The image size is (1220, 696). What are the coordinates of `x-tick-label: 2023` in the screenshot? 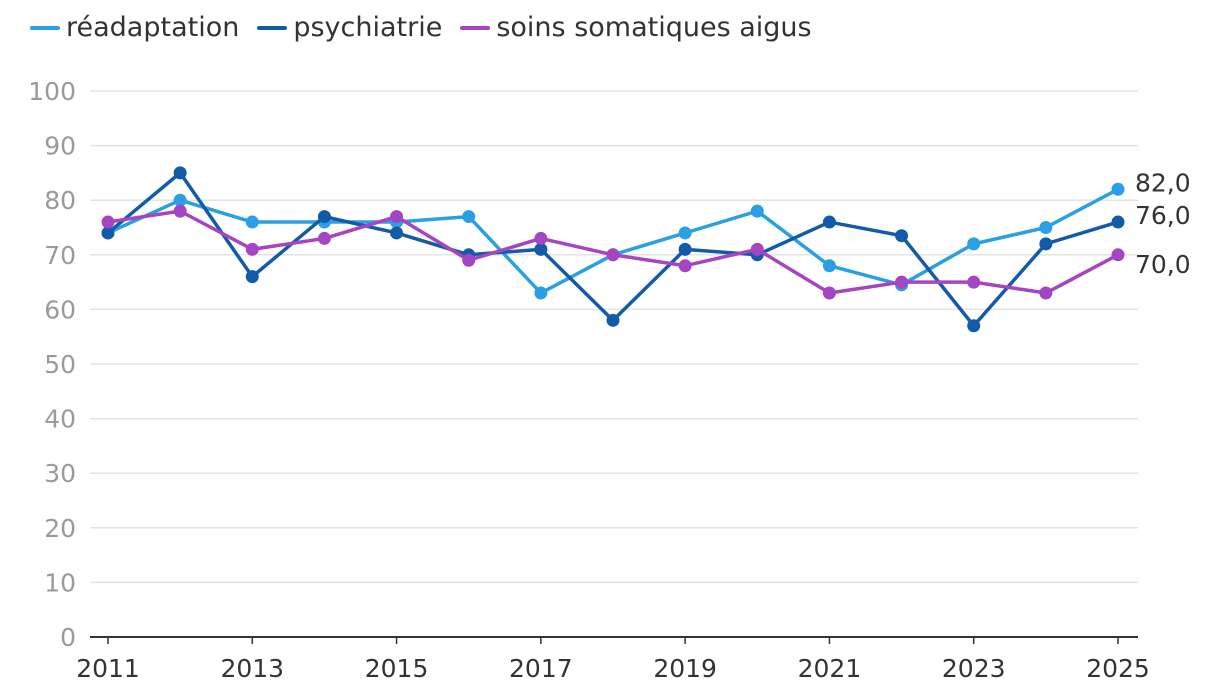 It's located at (974, 668).